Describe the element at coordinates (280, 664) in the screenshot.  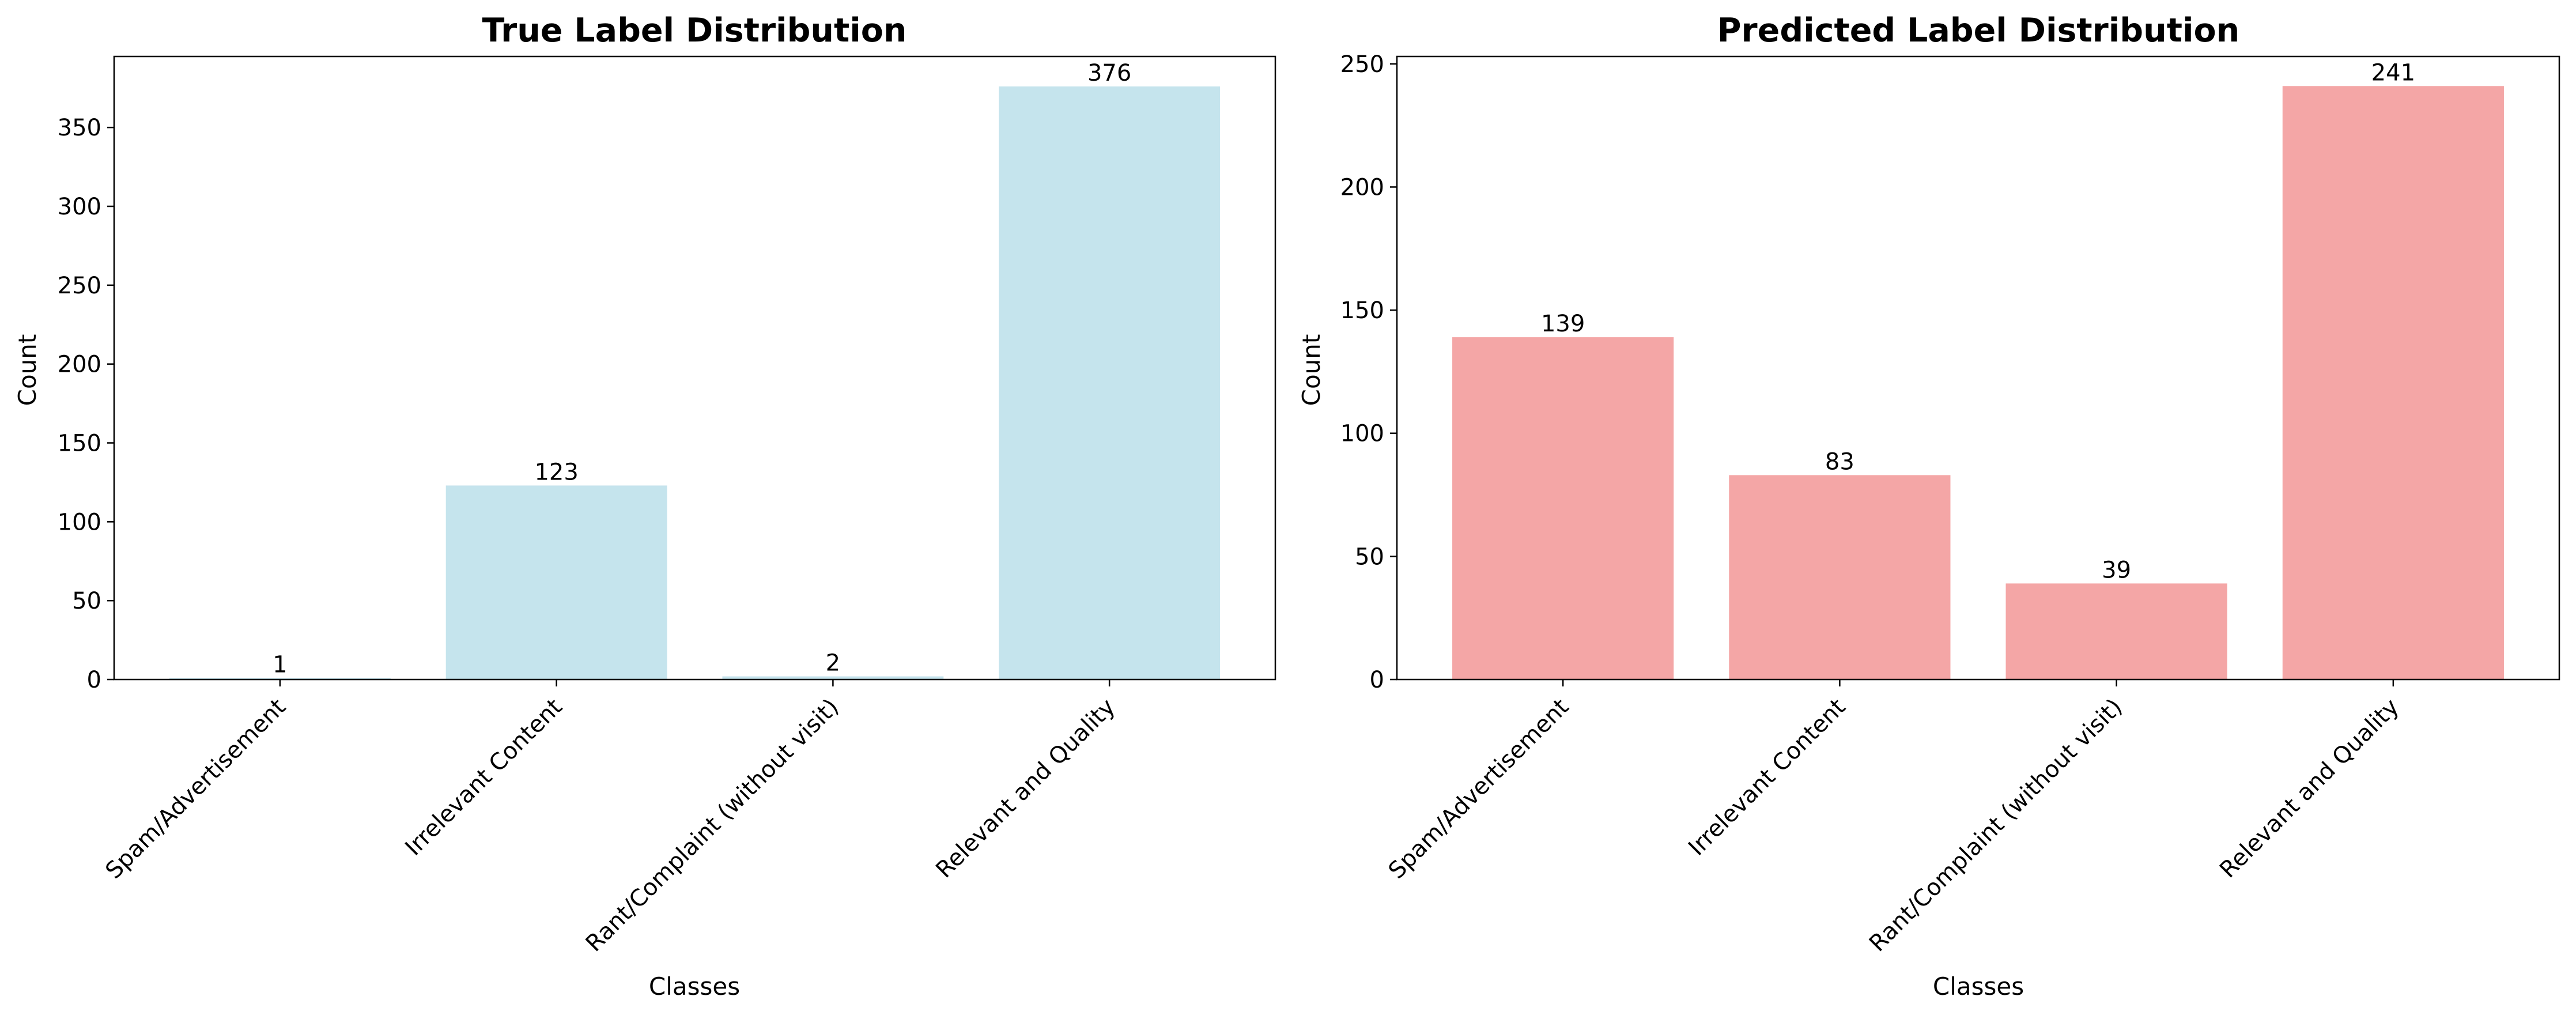
I see `bar-value-label: 1` at that location.